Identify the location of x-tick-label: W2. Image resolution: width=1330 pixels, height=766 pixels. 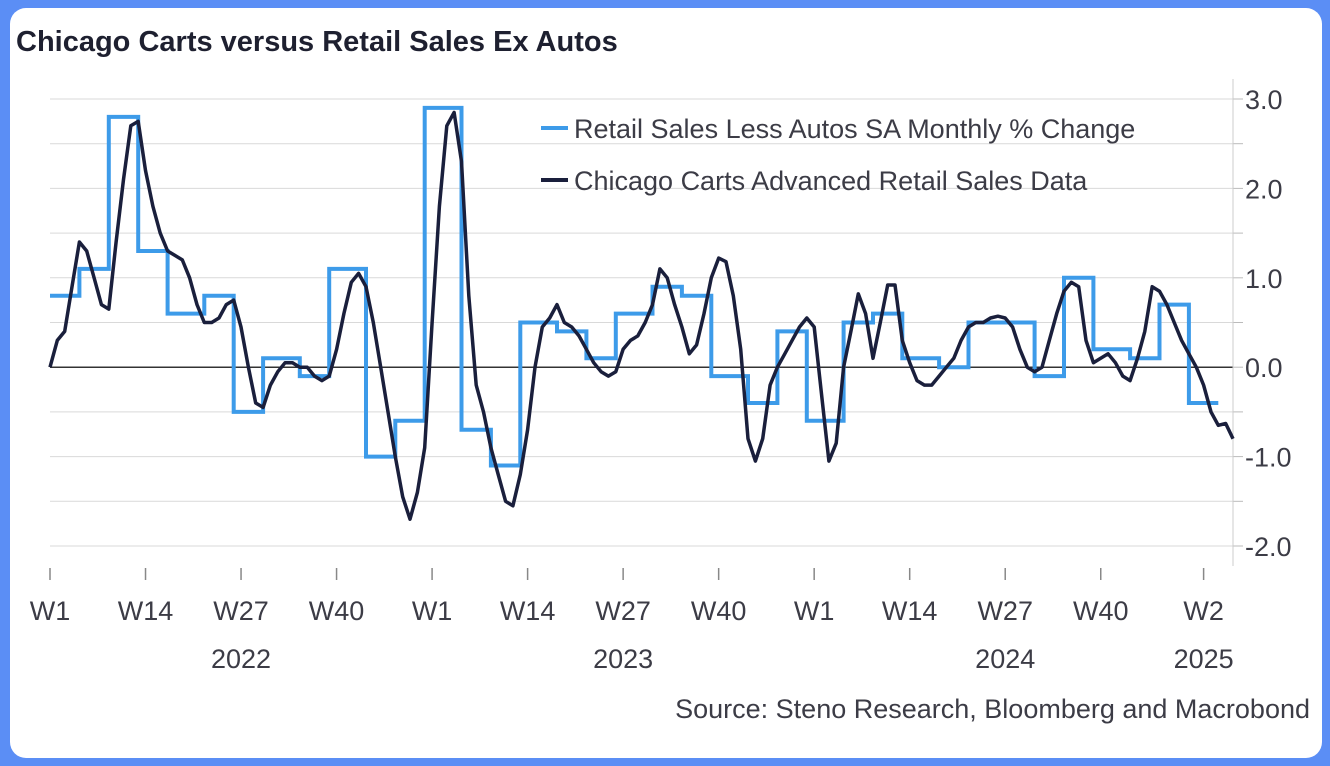
(1203, 611).